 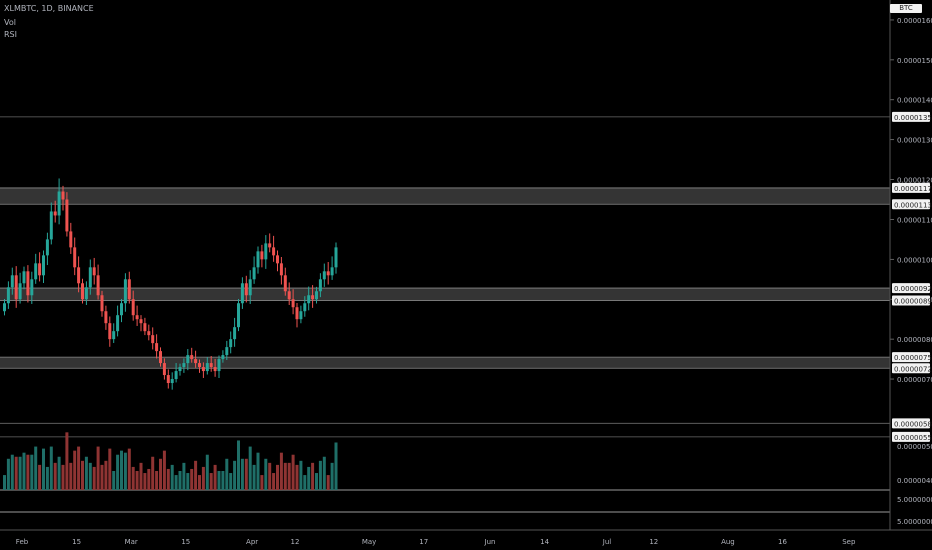 What do you see at coordinates (911, 368) in the screenshot?
I see `zone-bottom-tag-2-bg` at bounding box center [911, 368].